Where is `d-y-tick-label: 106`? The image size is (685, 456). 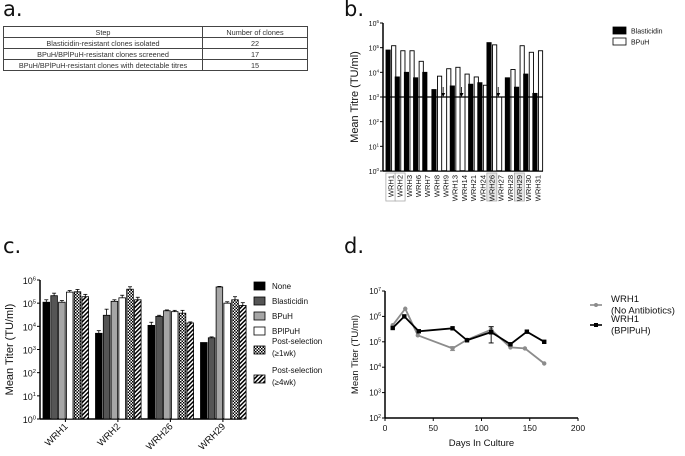
d-y-tick-label: 106 is located at coordinates (375, 316).